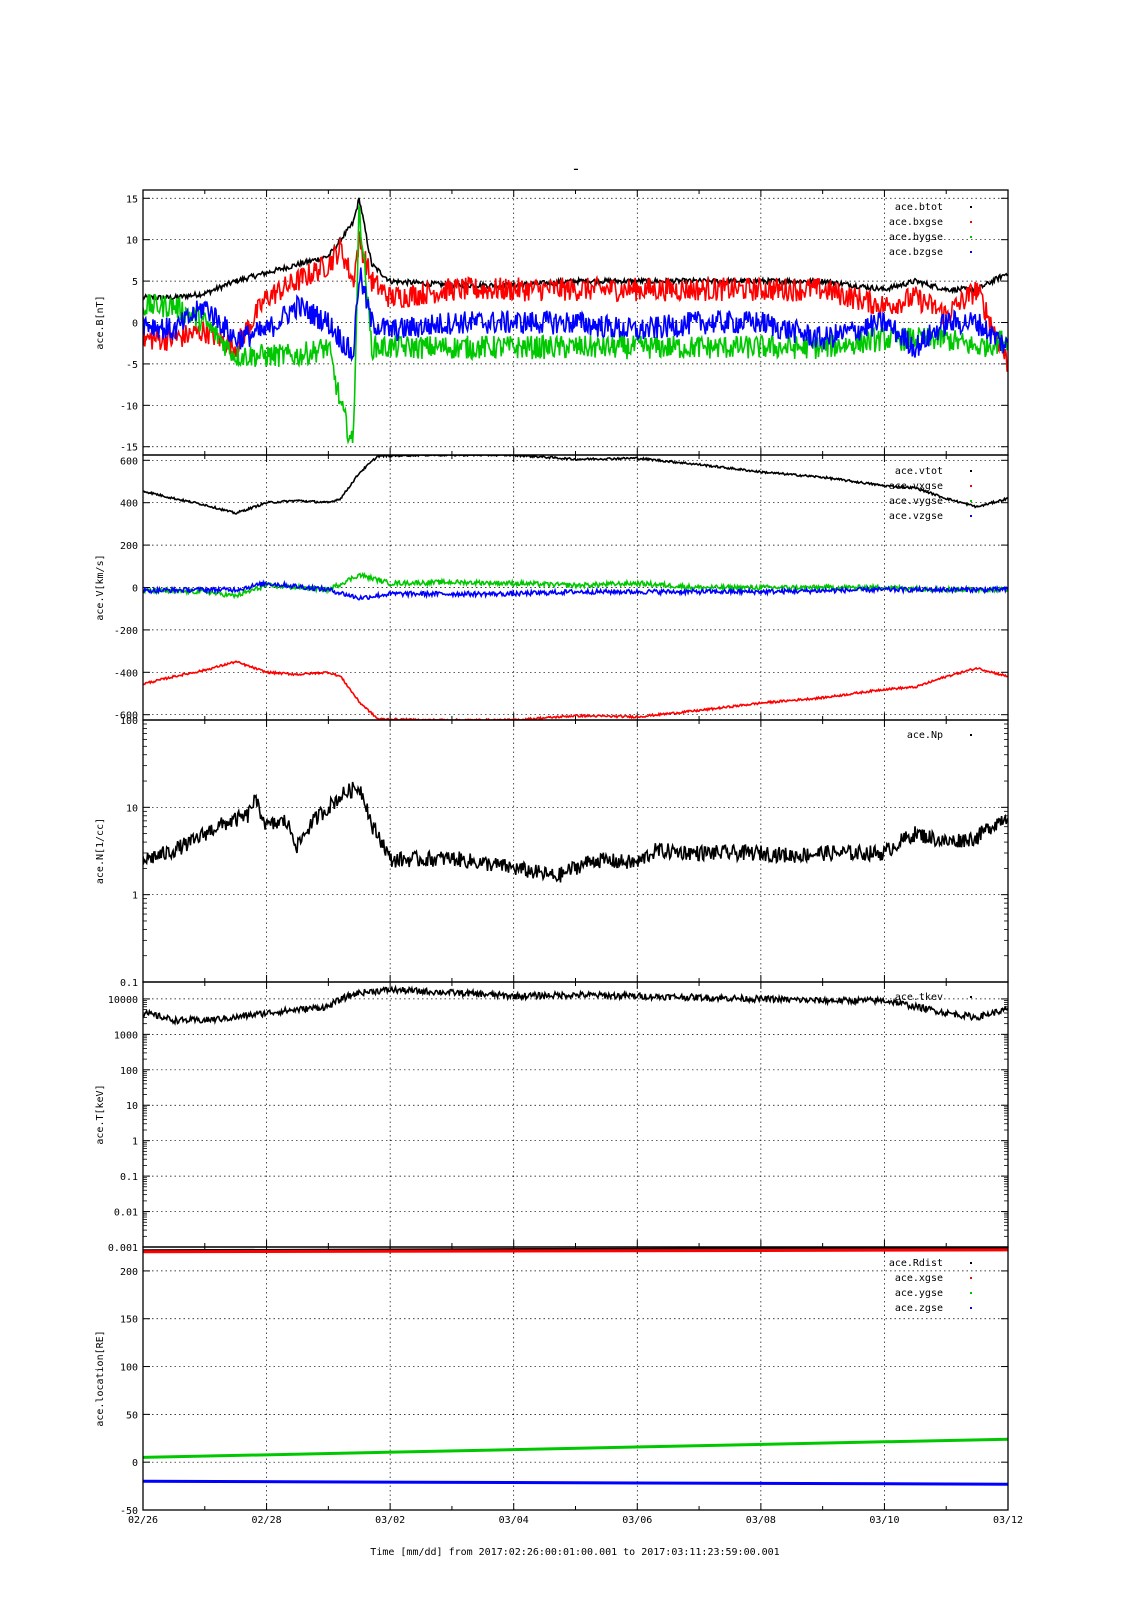 The height and width of the screenshot is (1600, 1131). I want to click on series-ace-vtot, so click(575, 485).